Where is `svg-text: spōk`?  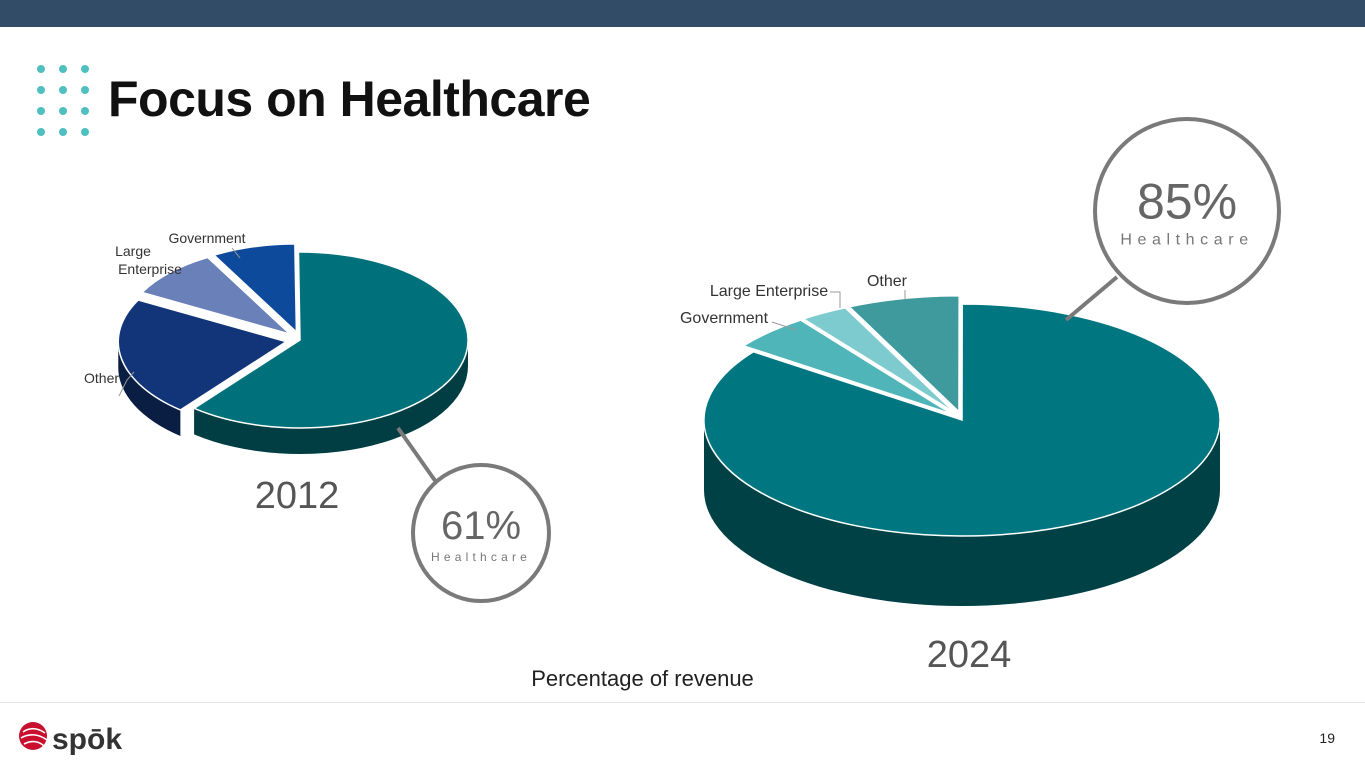
svg-text: spōk is located at coordinates (87, 739).